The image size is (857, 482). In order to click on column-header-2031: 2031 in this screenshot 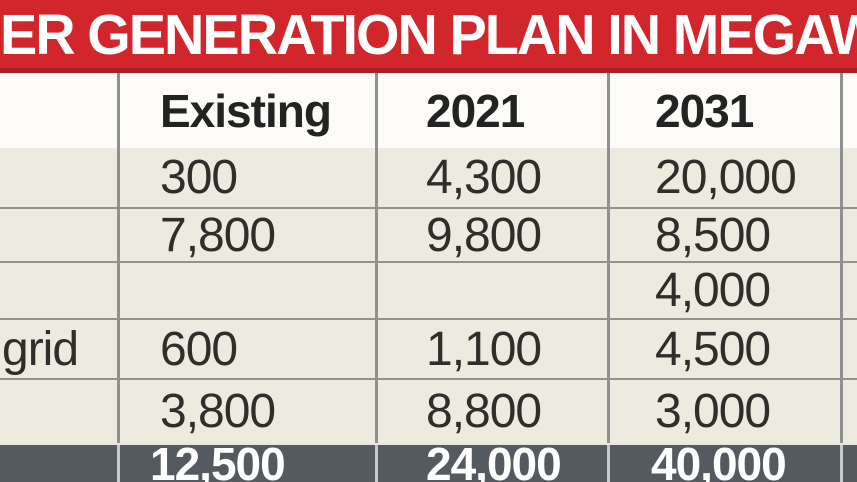, I will do `click(704, 110)`.